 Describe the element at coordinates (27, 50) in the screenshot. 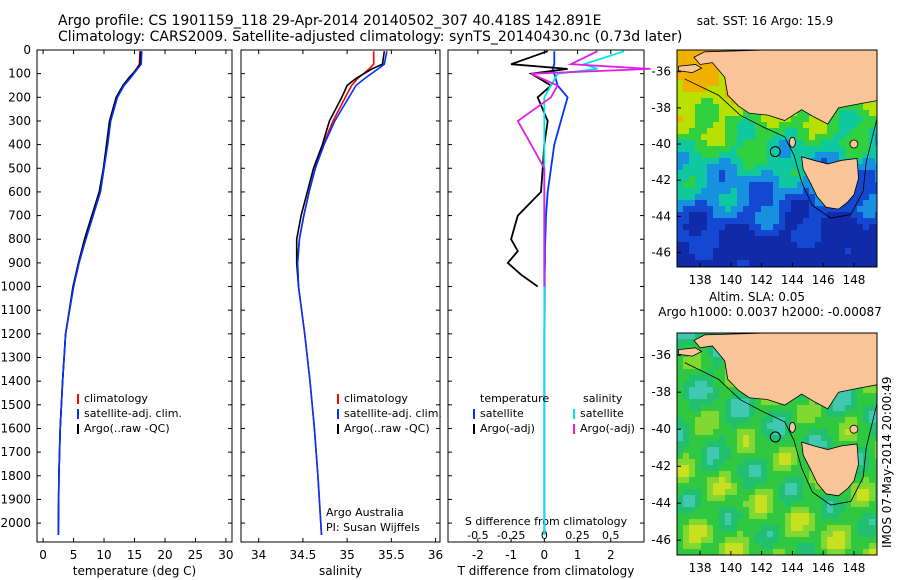

I see `y-tick-label: 0` at that location.